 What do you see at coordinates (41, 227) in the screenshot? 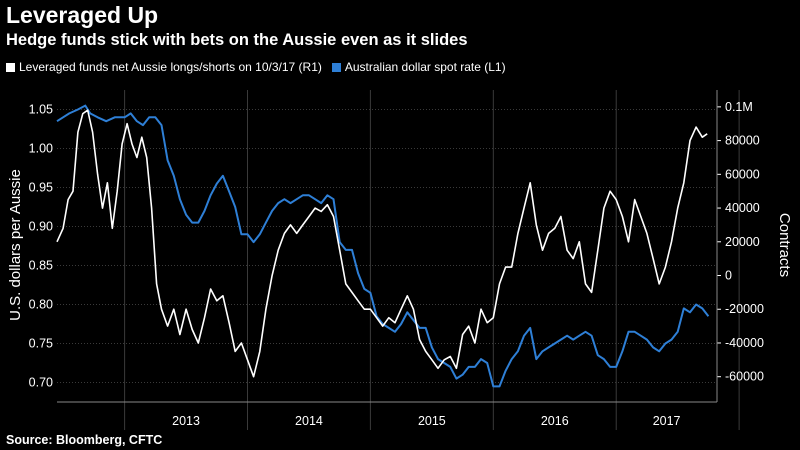
I see `left-tick-label: 0.90` at bounding box center [41, 227].